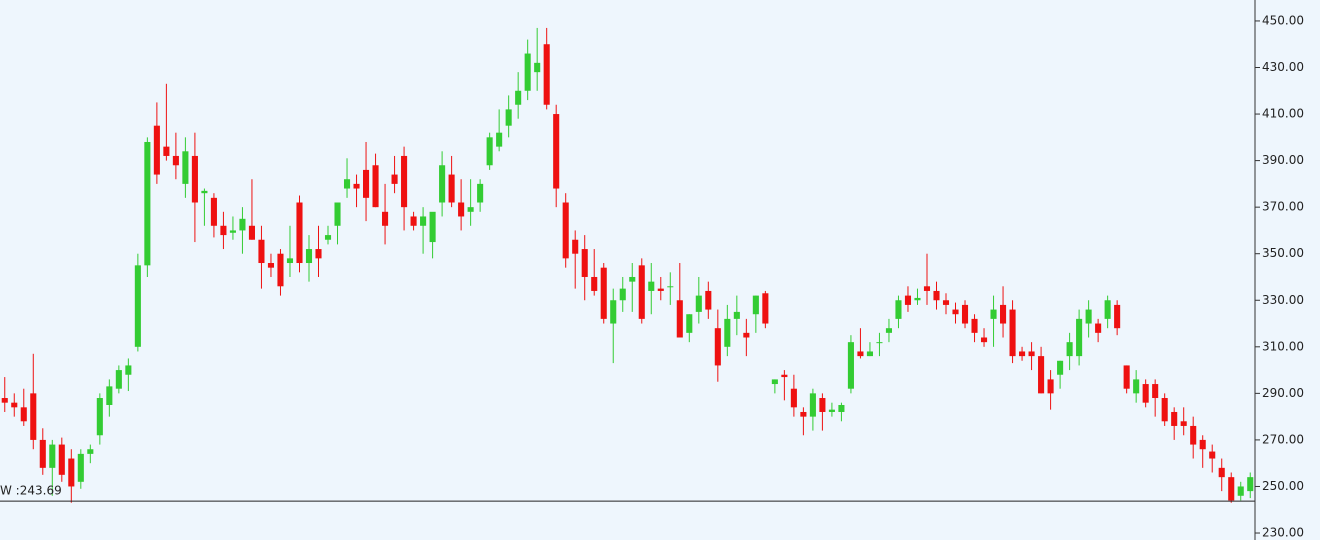 The height and width of the screenshot is (540, 1320). Describe the element at coordinates (31, 491) in the screenshot. I see `reference-label: W :243.69` at that location.